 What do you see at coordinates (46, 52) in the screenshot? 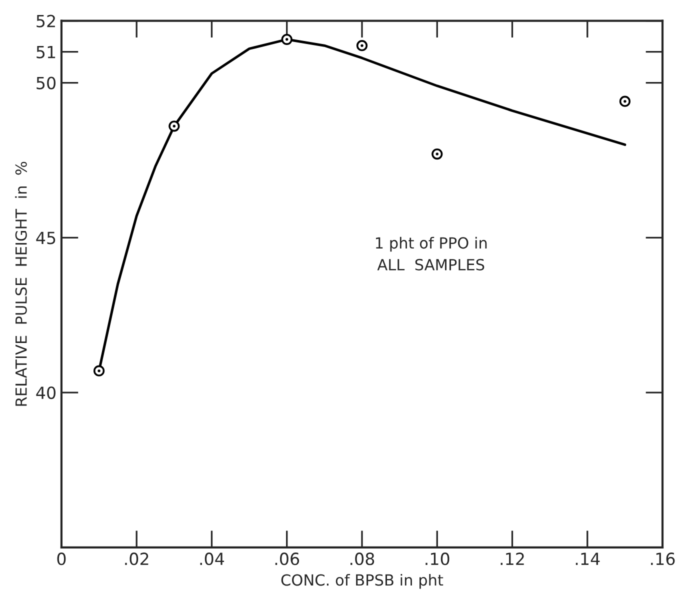
I see `y-tick-label: 51` at bounding box center [46, 52].